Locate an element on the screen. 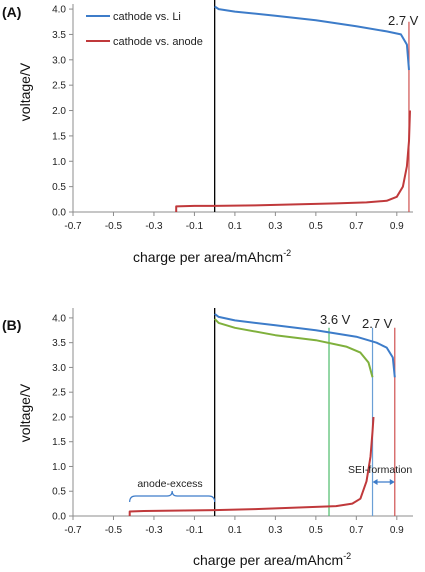 This screenshot has width=425, height=572. panel-a-x-axis-label-sup: -2 is located at coordinates (287, 253).